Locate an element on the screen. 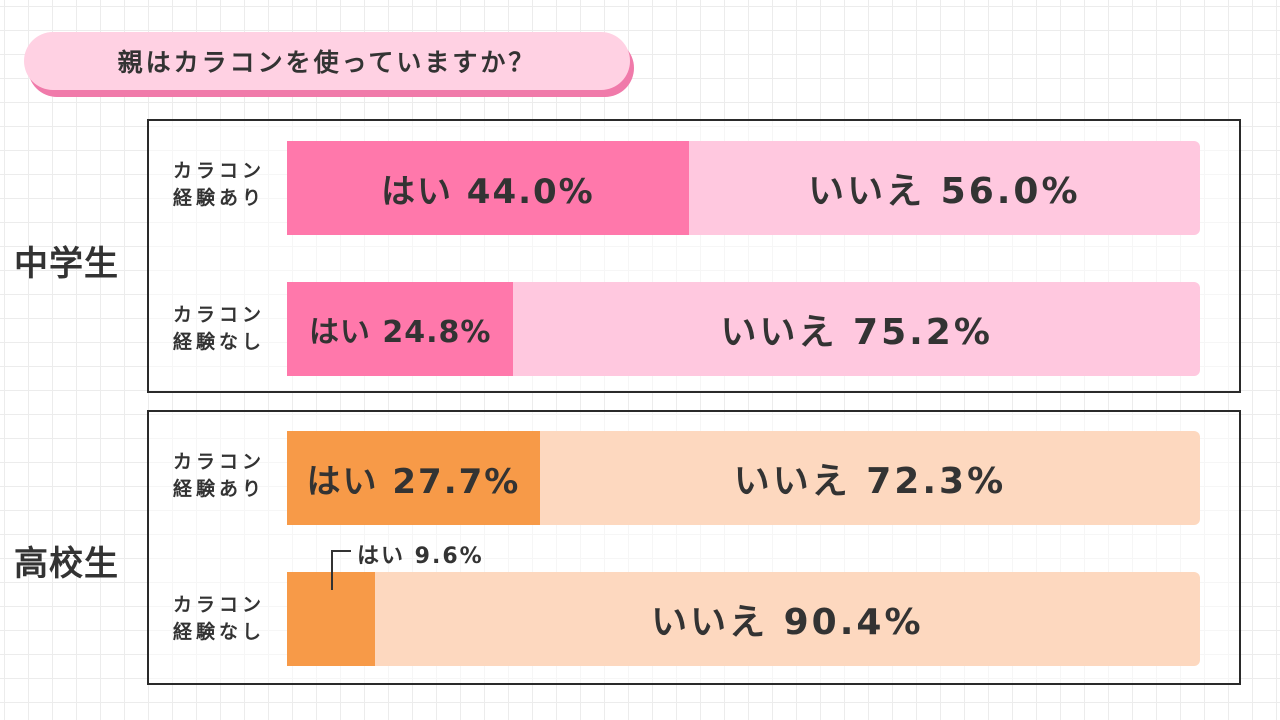  row-label-senior-inexperienced: カラコン 経験なし is located at coordinates (219, 619).